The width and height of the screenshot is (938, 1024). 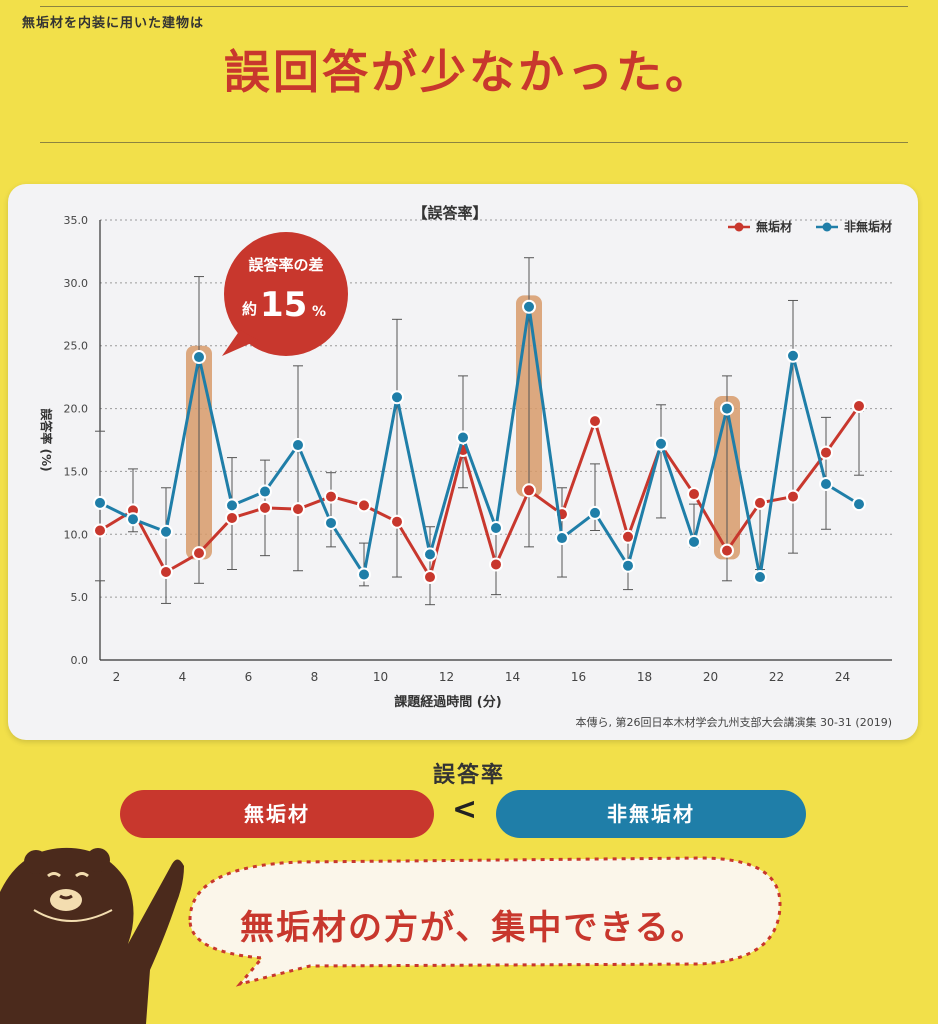 What do you see at coordinates (578, 677) in the screenshot?
I see `x-tick-label: 16` at bounding box center [578, 677].